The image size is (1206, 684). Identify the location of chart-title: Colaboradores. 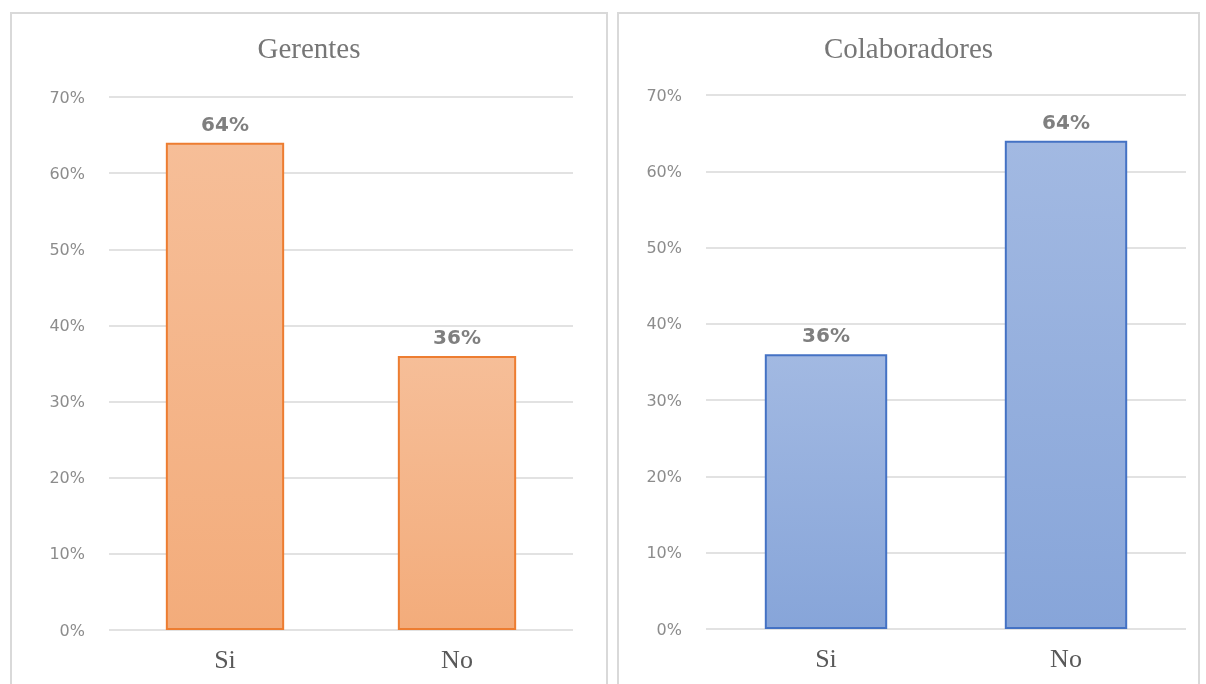
(908, 47).